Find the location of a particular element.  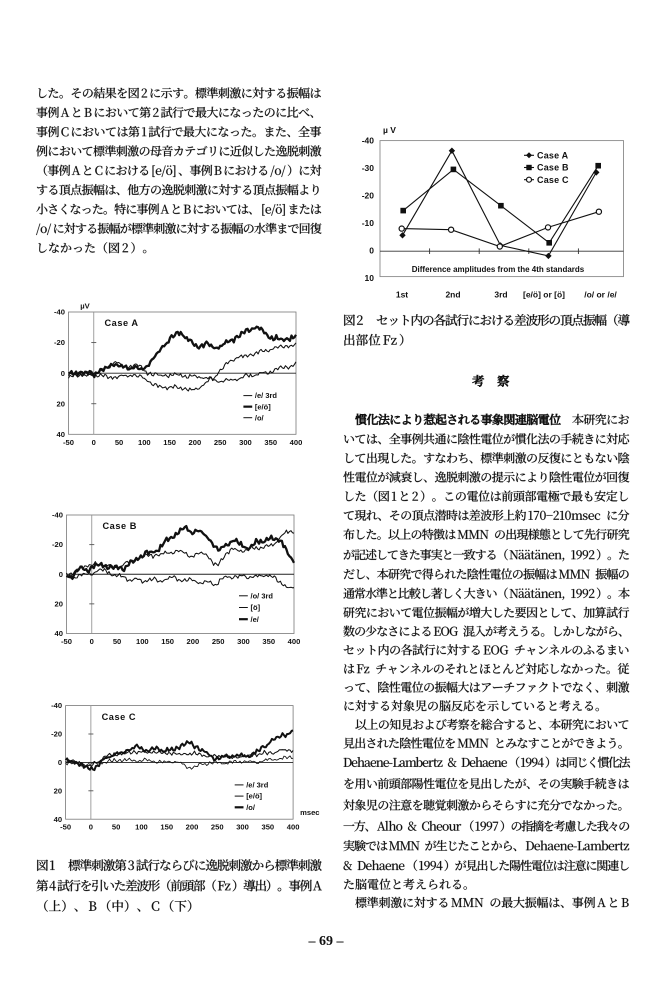

svg-text: µV is located at coordinates (85, 306).